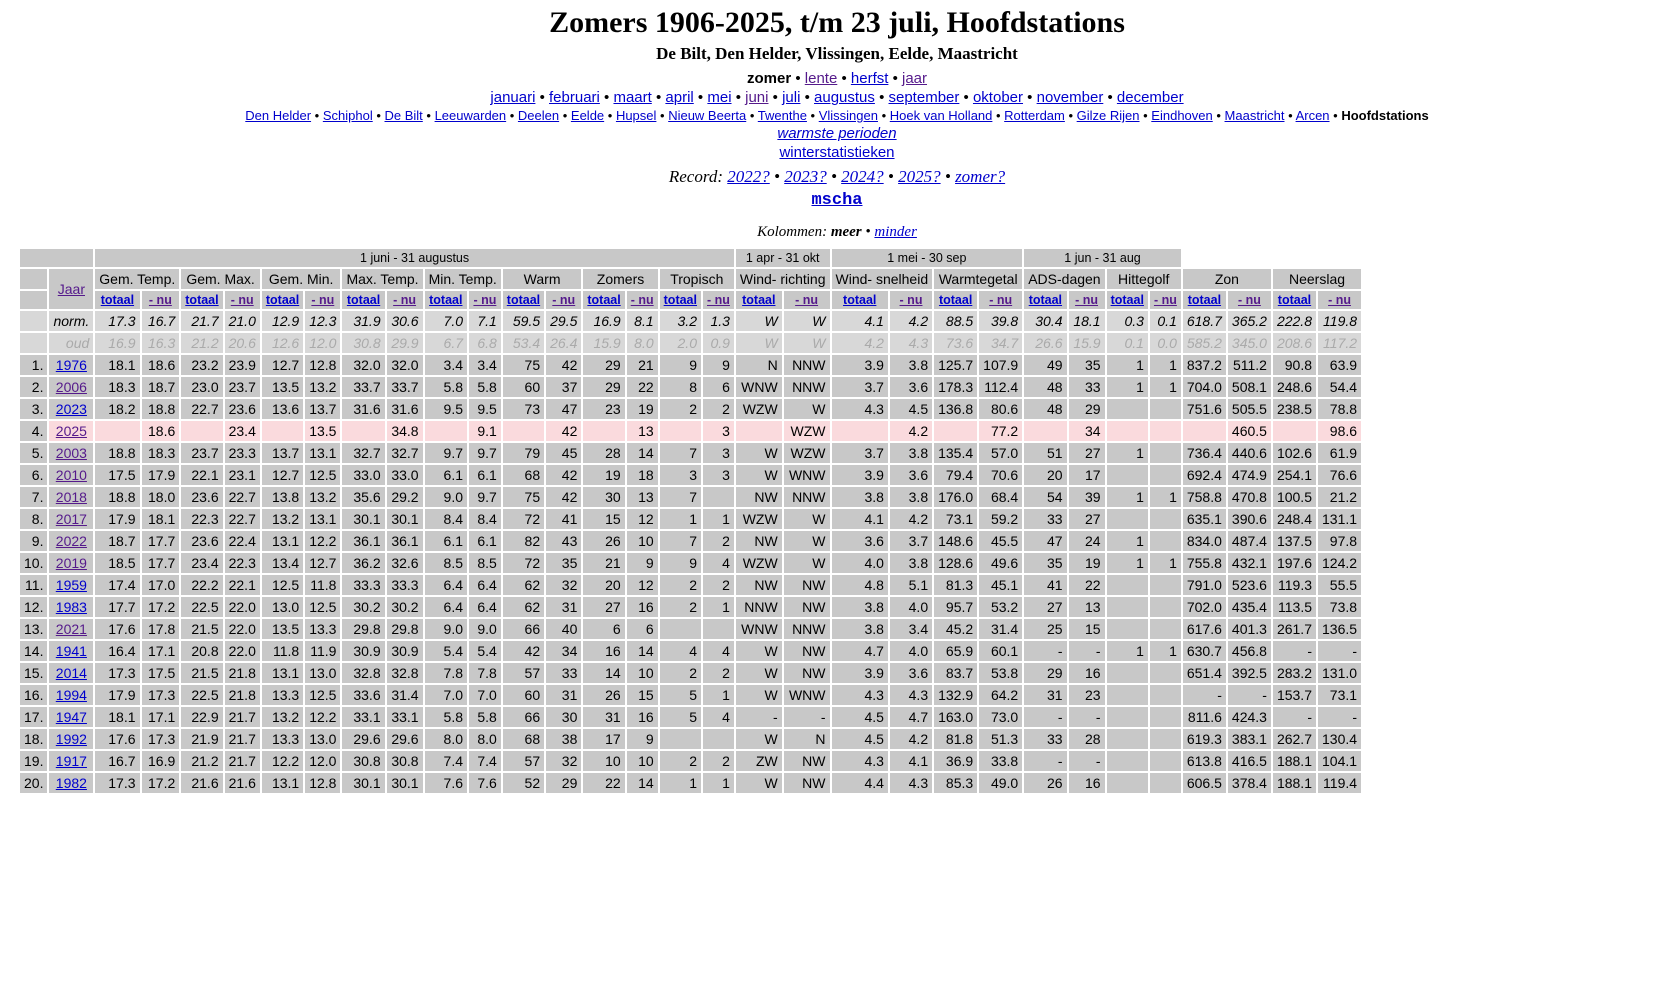  What do you see at coordinates (791, 97) in the screenshot?
I see `month-link-juli: juli` at bounding box center [791, 97].